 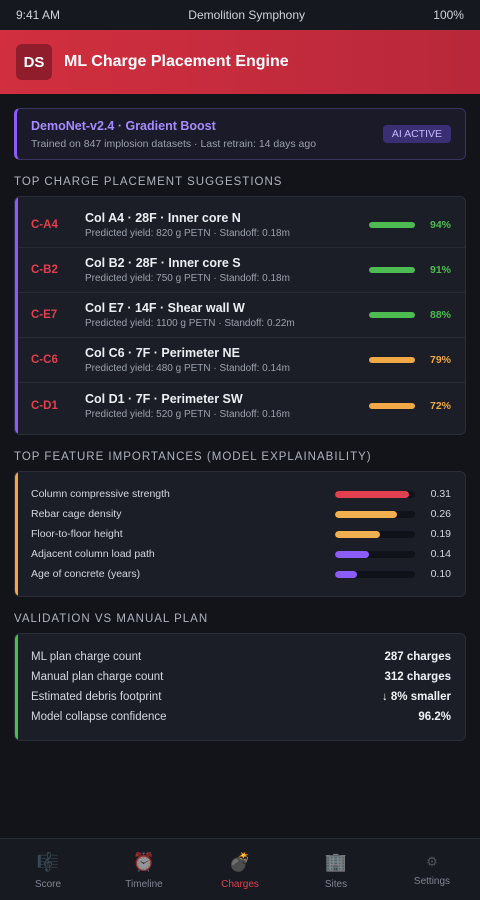 I want to click on nav-timeline: ⏰ Timeline, so click(x=144, y=869).